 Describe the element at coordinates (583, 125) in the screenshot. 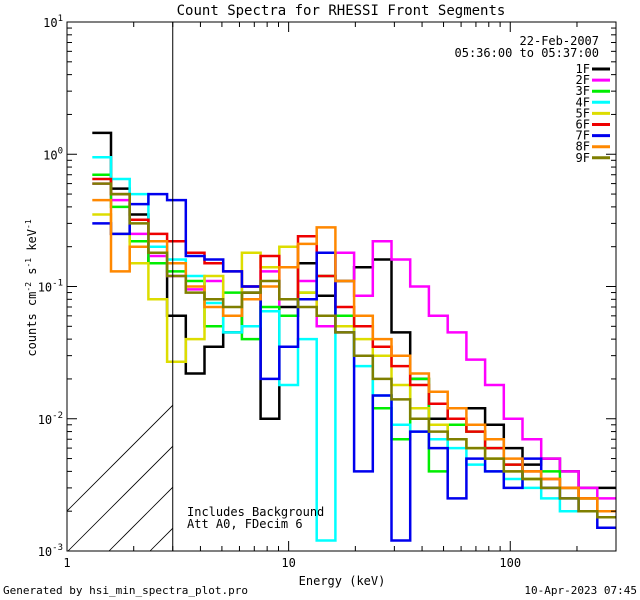

I see `legend-label-6F: 6F` at that location.